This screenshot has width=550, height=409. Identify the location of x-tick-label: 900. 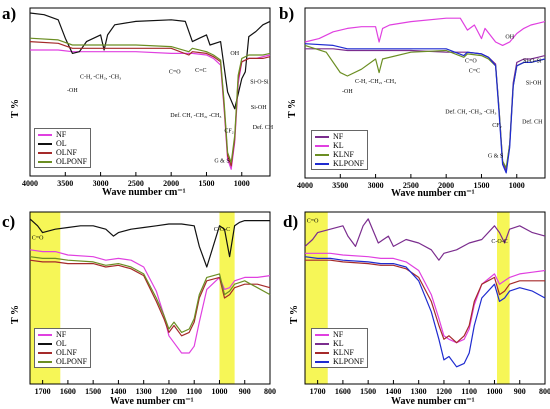
(245, 391).